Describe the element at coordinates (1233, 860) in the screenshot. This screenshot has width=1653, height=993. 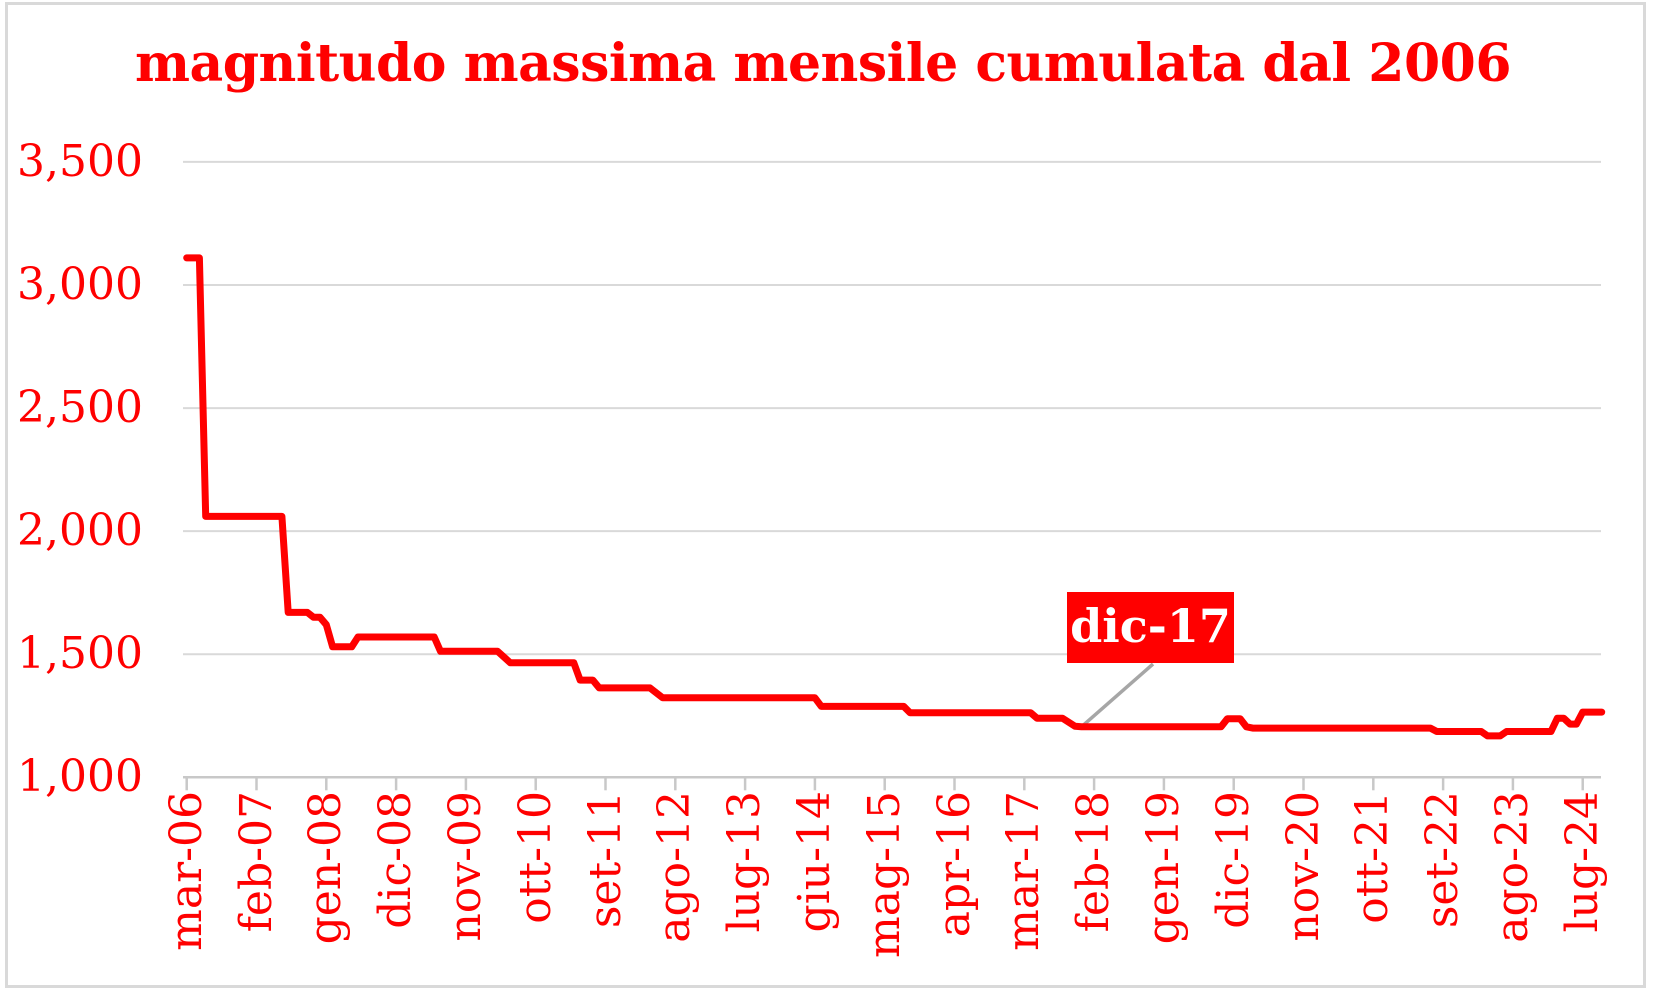
I see `x-axis-label: dic-19` at that location.